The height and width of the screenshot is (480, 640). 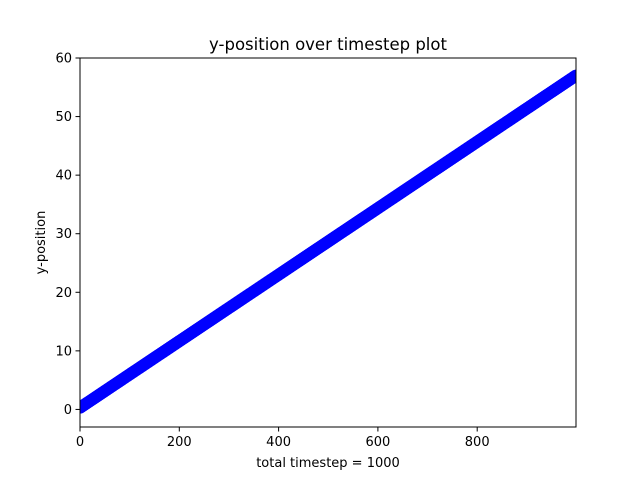 What do you see at coordinates (328, 463) in the screenshot?
I see `x-axis-label: total timestep = 1000` at bounding box center [328, 463].